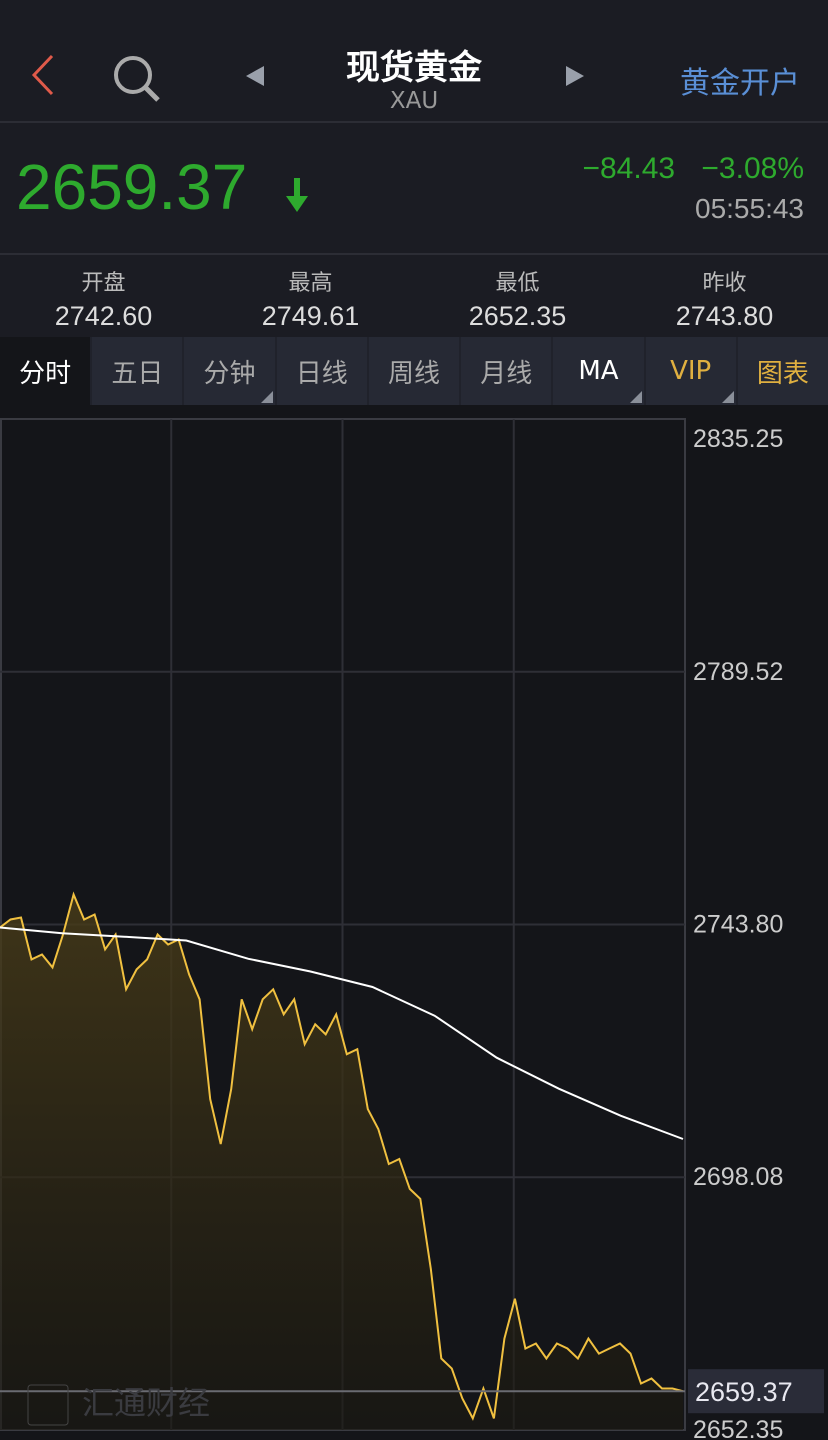  I want to click on tab-five-day: 五日, so click(137, 371).